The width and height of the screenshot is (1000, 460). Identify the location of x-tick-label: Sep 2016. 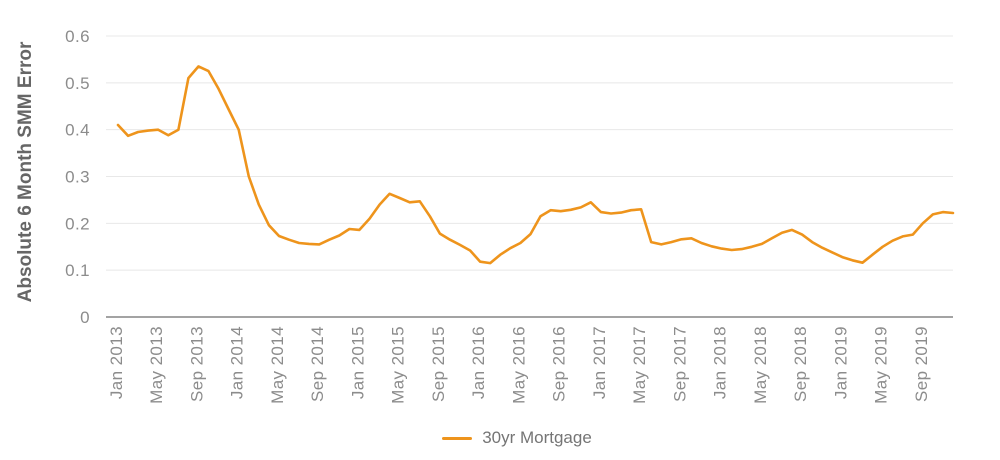
(559, 364).